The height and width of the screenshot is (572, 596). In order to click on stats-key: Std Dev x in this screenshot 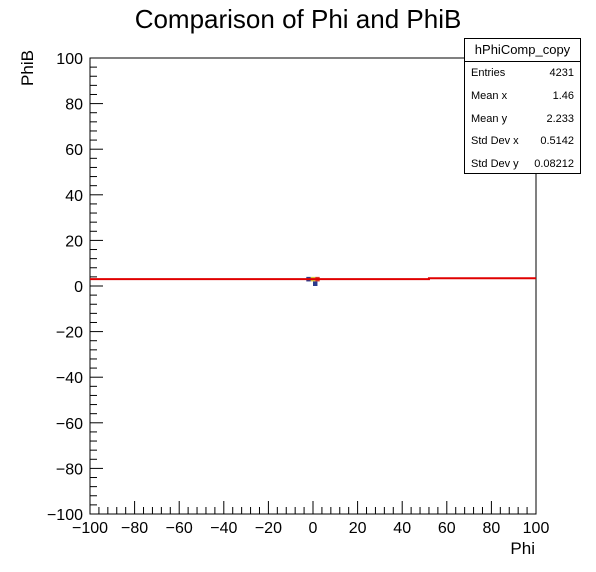, I will do `click(495, 141)`.